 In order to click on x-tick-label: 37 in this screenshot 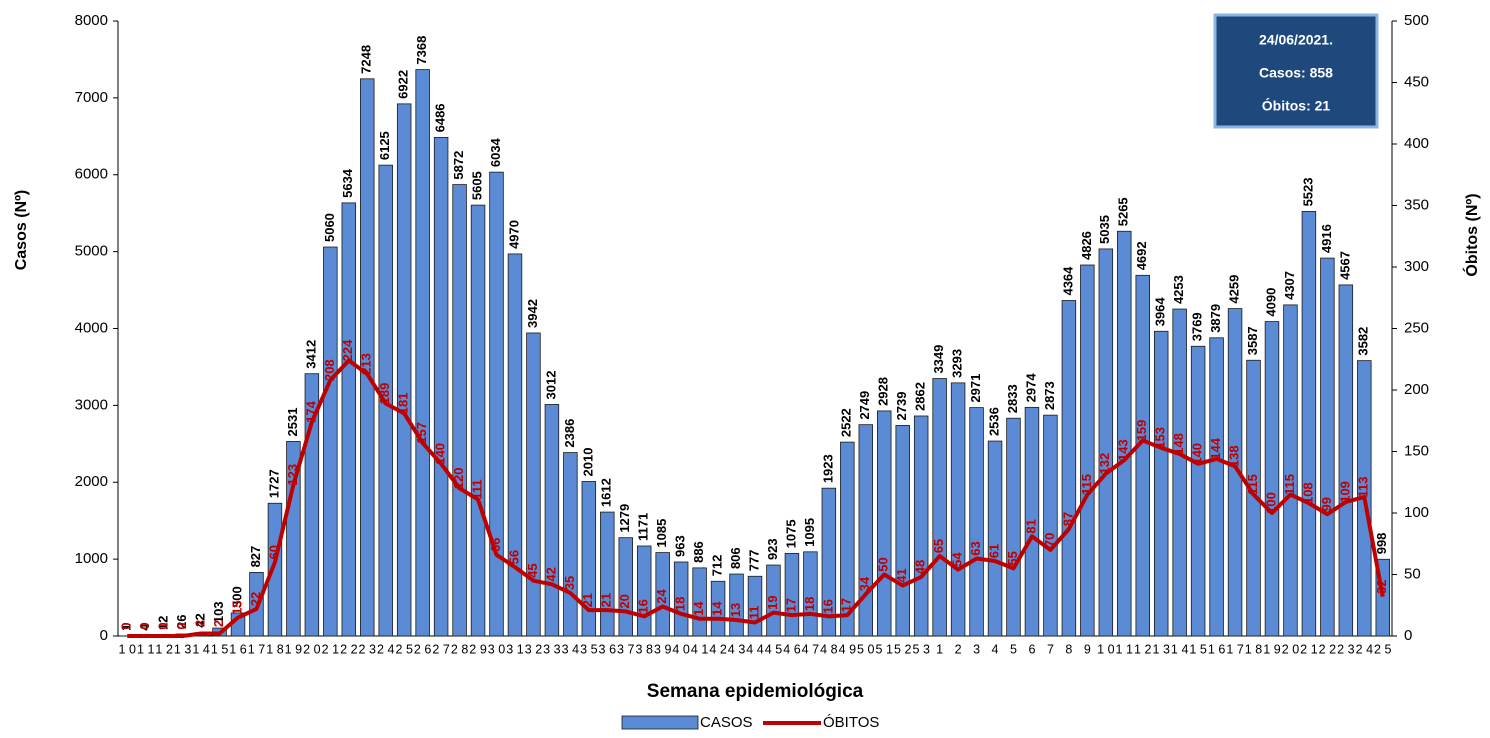, I will do `click(626, 649)`.